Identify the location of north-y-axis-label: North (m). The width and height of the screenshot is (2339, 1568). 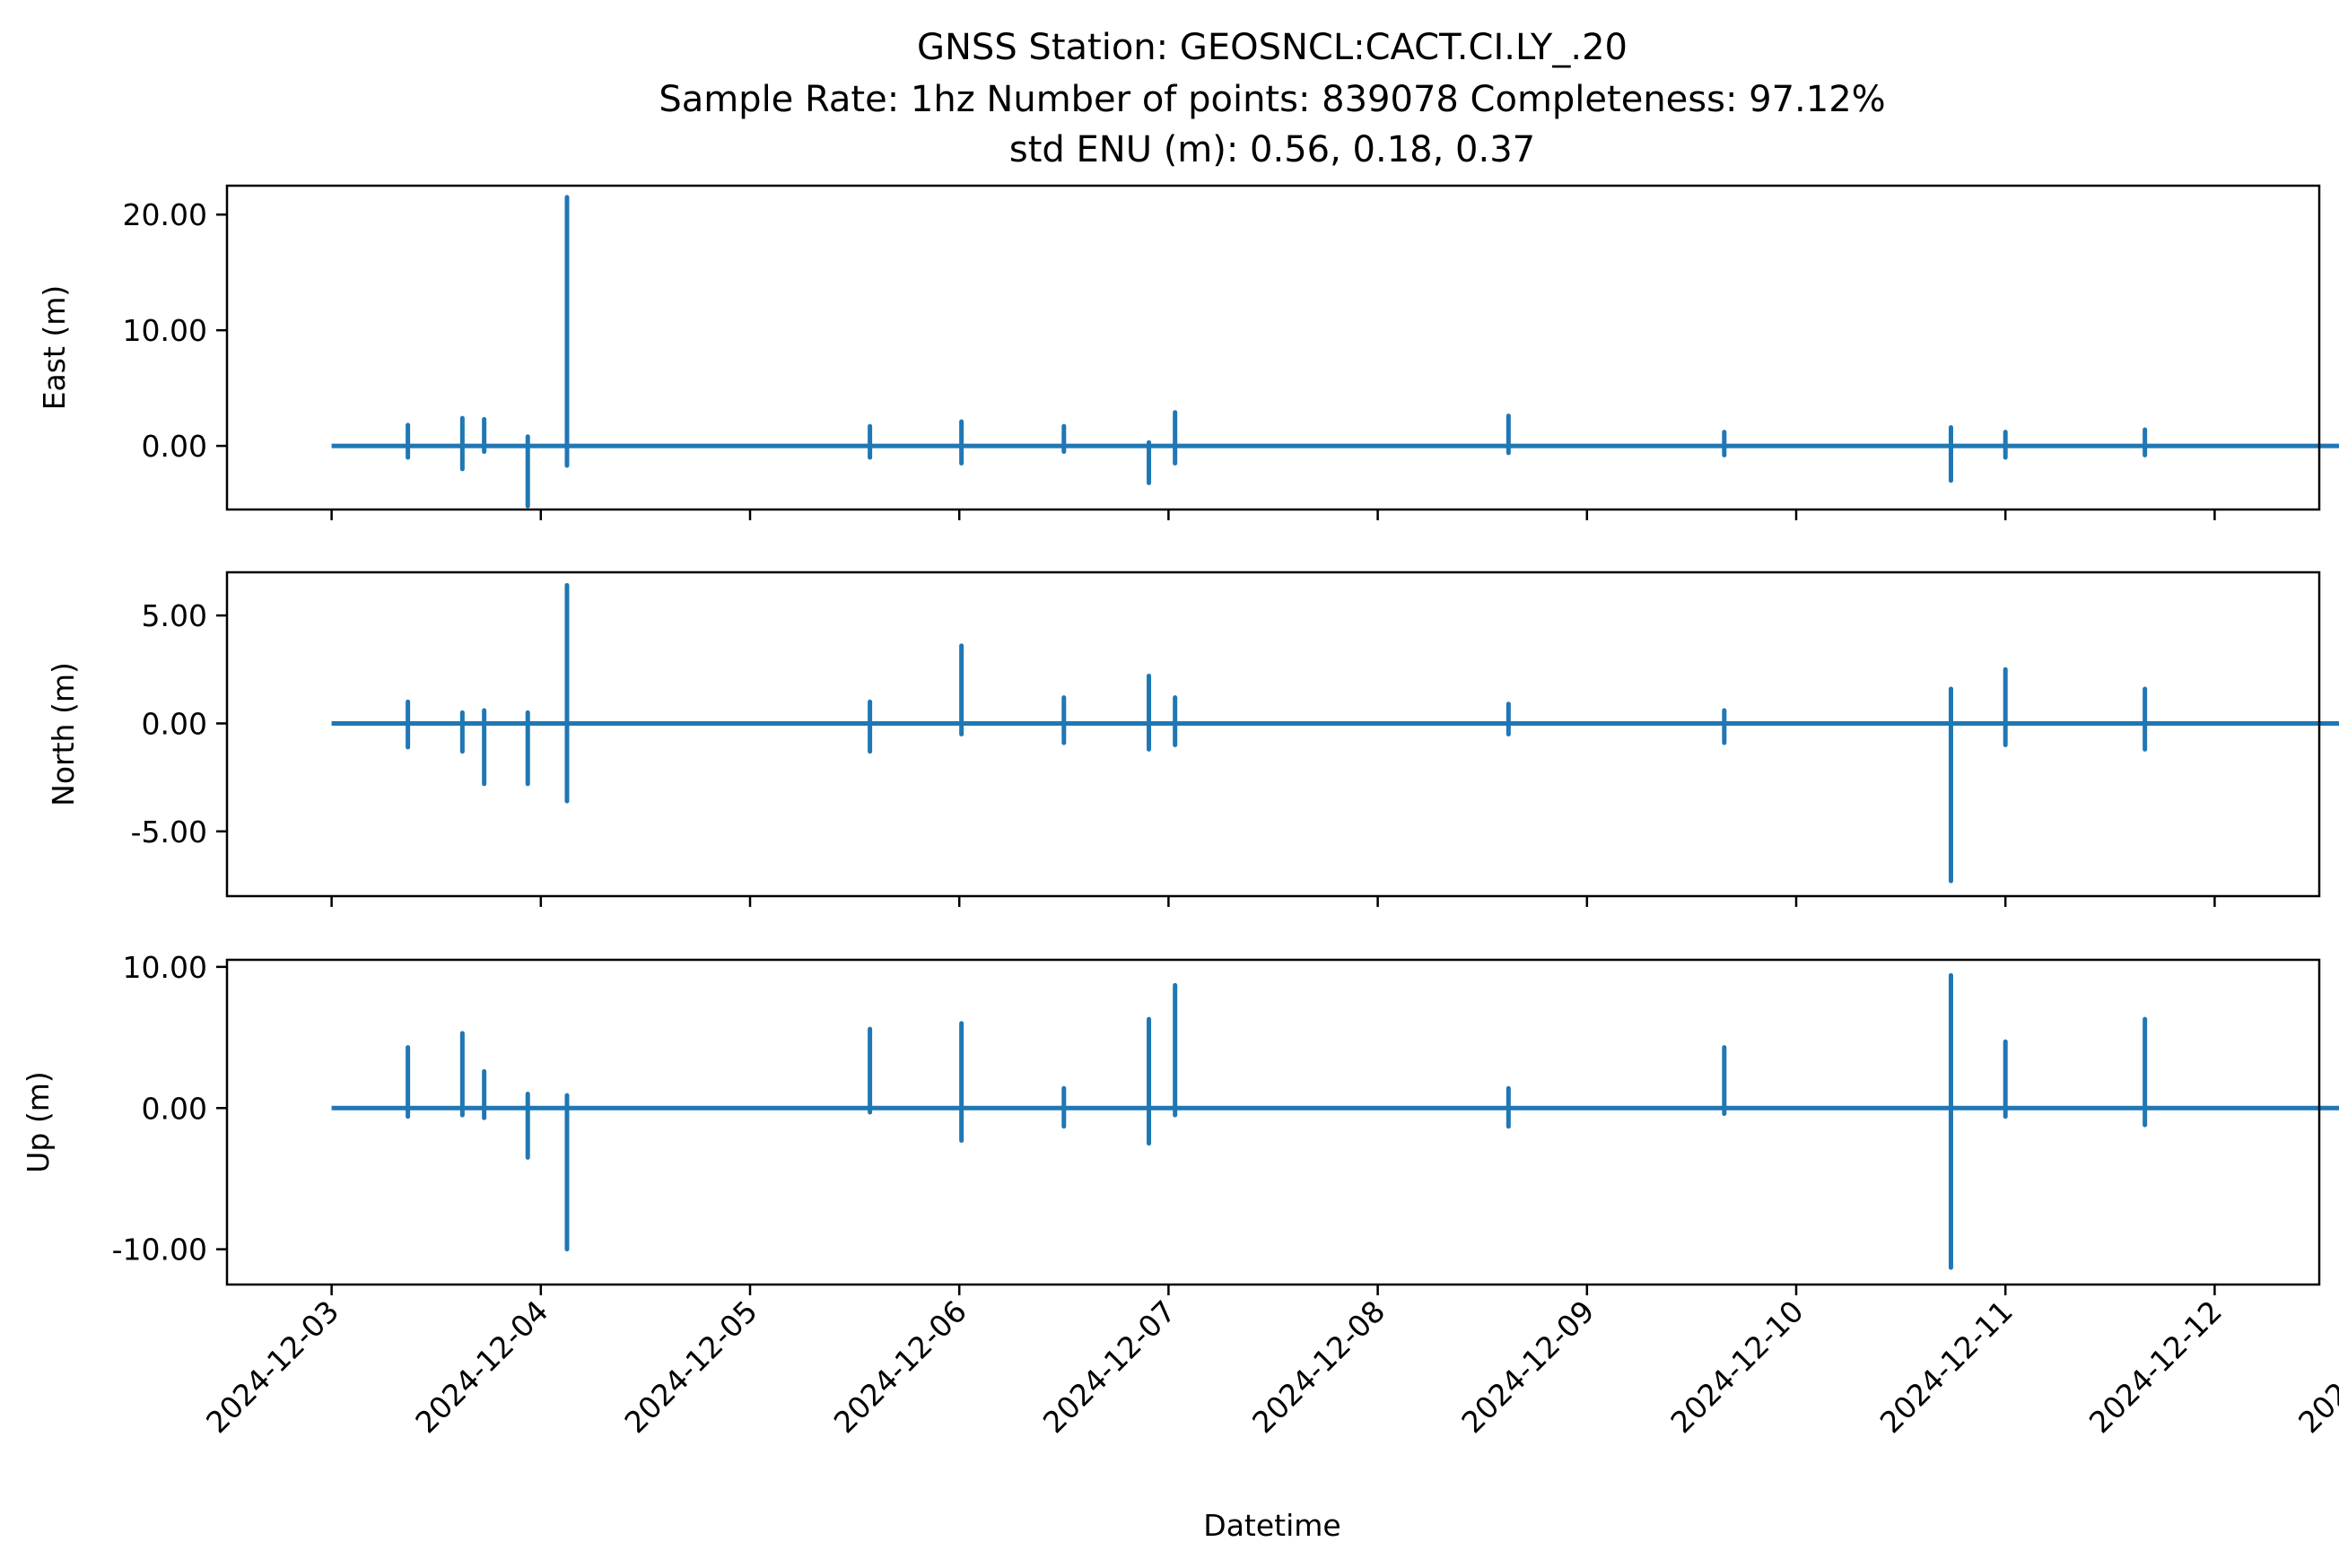
(64, 734).